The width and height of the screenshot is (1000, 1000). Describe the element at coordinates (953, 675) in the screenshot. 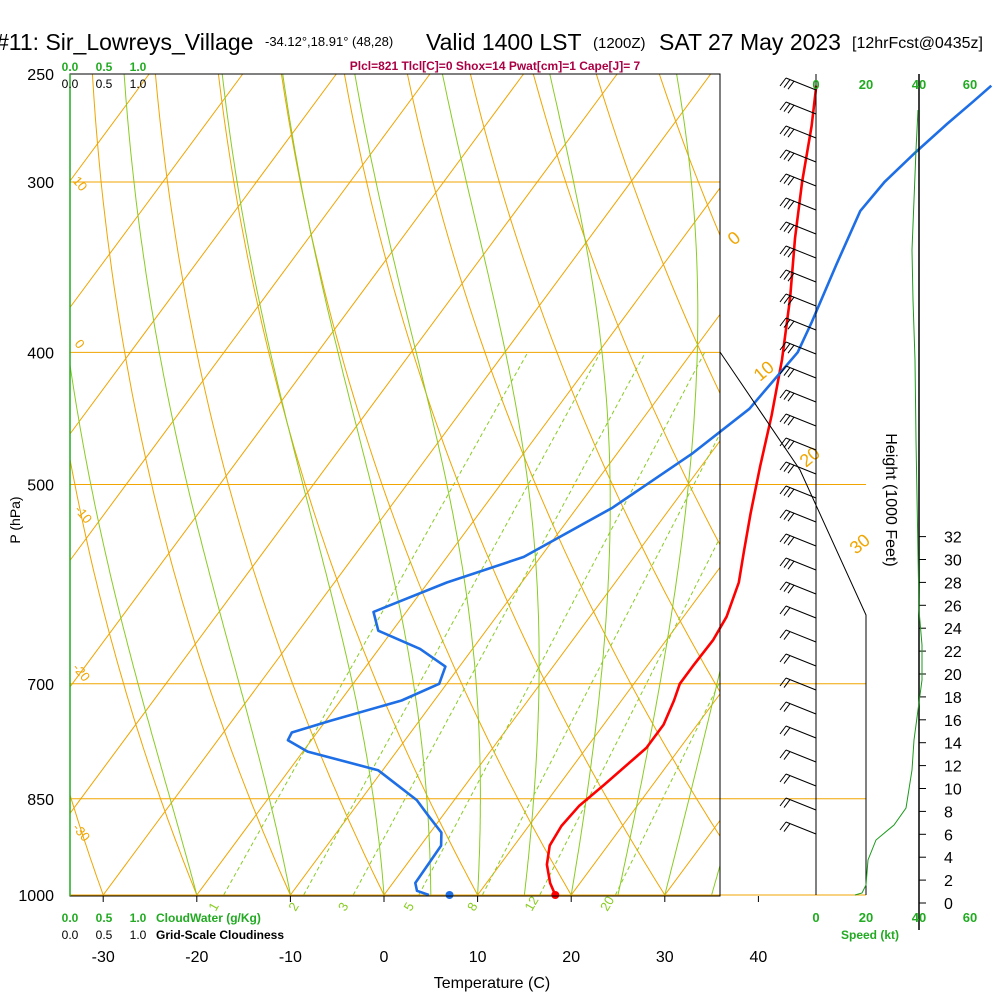

I see `height-tick-label: 20` at that location.